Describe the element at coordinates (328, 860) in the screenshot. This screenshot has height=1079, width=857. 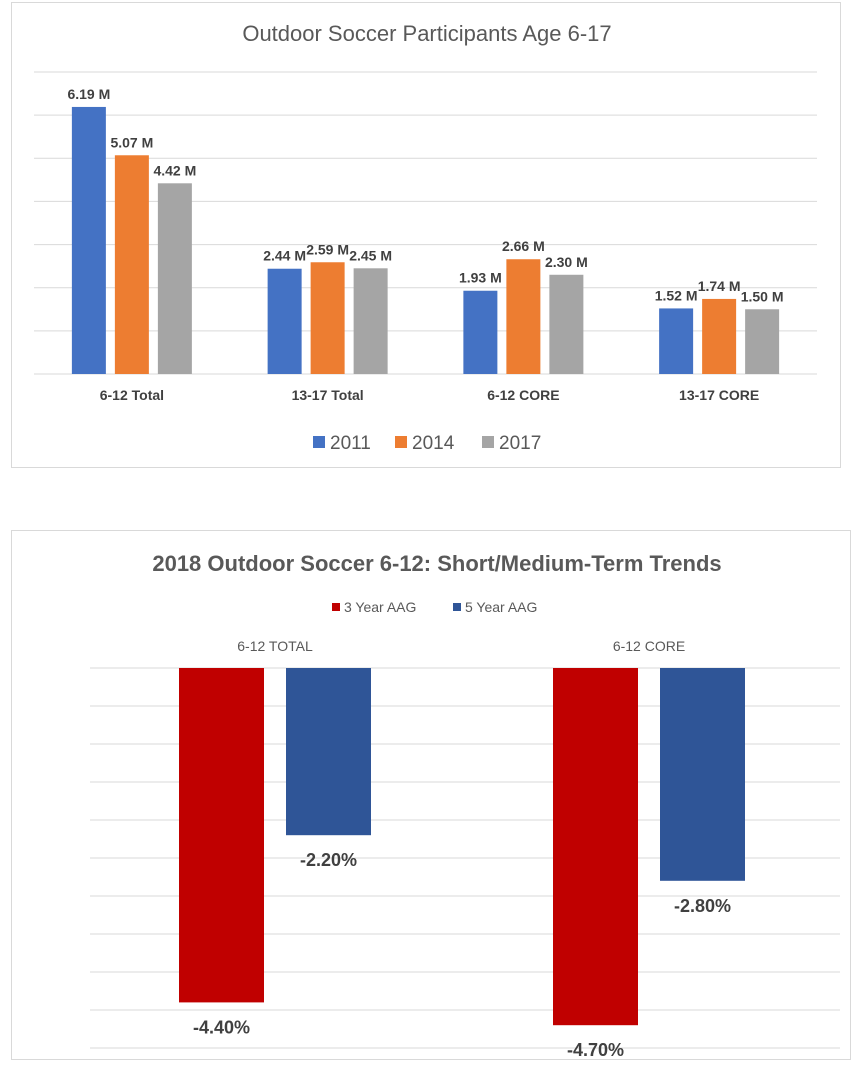
I see `data-label: -2.20%` at that location.